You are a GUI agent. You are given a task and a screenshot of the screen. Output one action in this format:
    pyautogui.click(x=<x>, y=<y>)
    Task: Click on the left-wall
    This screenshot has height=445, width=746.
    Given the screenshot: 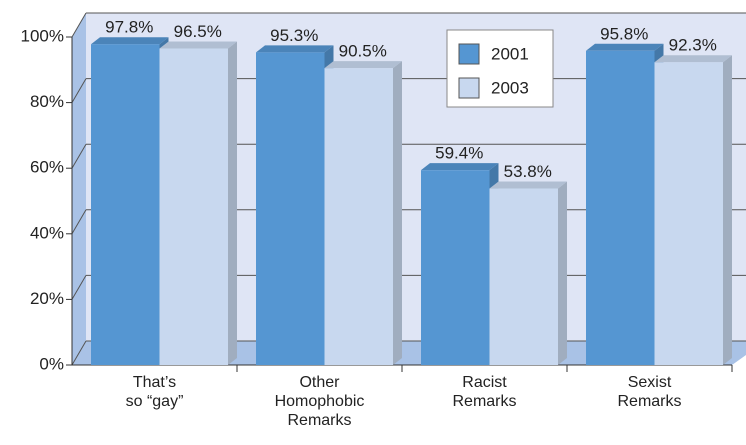 What is the action you would take?
    pyautogui.click(x=79, y=189)
    